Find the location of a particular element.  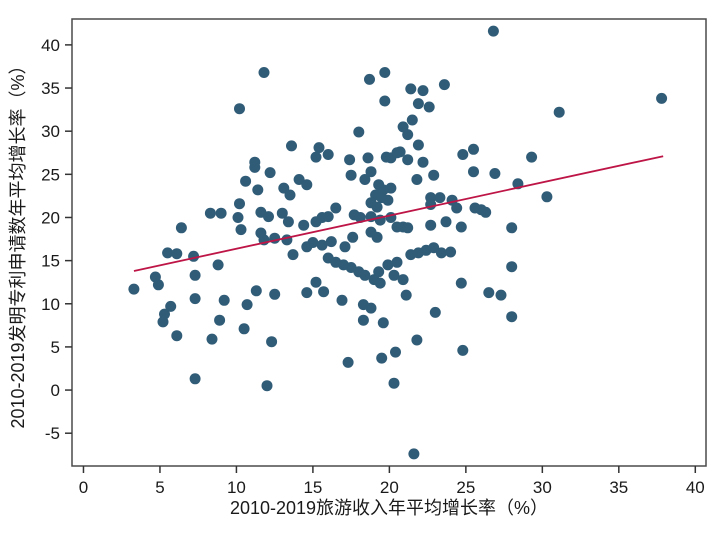

y-axis-tick-label: 10 is located at coordinates (50, 304).